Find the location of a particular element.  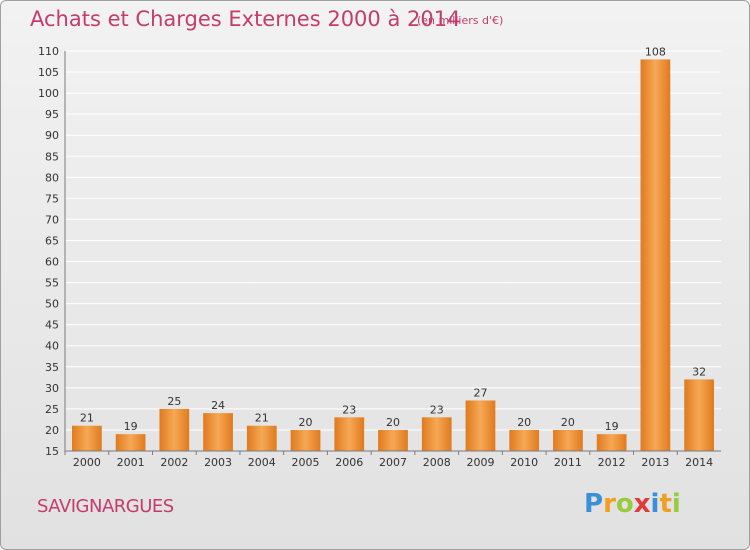

bar-2006 is located at coordinates (349, 434).